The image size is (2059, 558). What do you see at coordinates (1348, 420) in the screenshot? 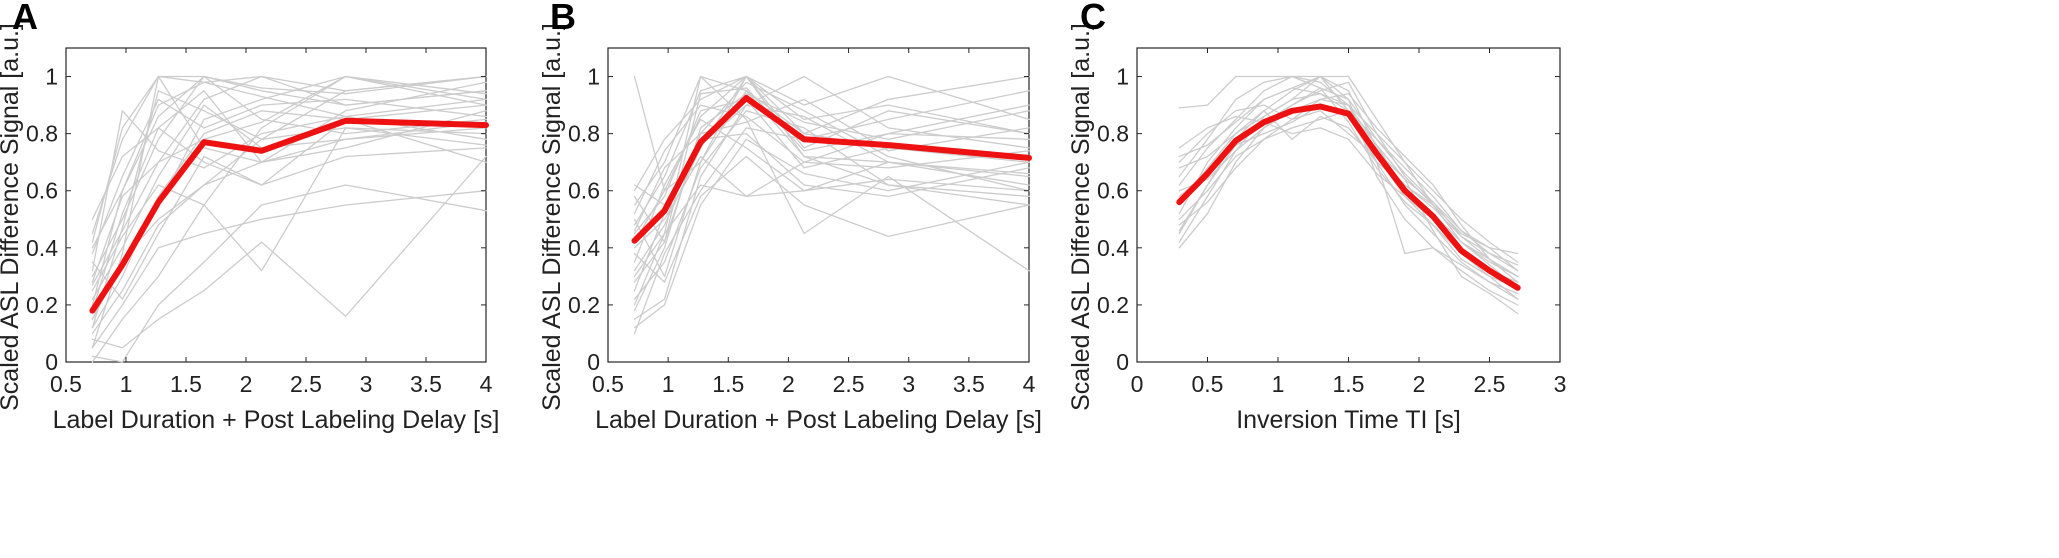
I see `x-axis-label: Inversion Time TI [s]` at bounding box center [1348, 420].